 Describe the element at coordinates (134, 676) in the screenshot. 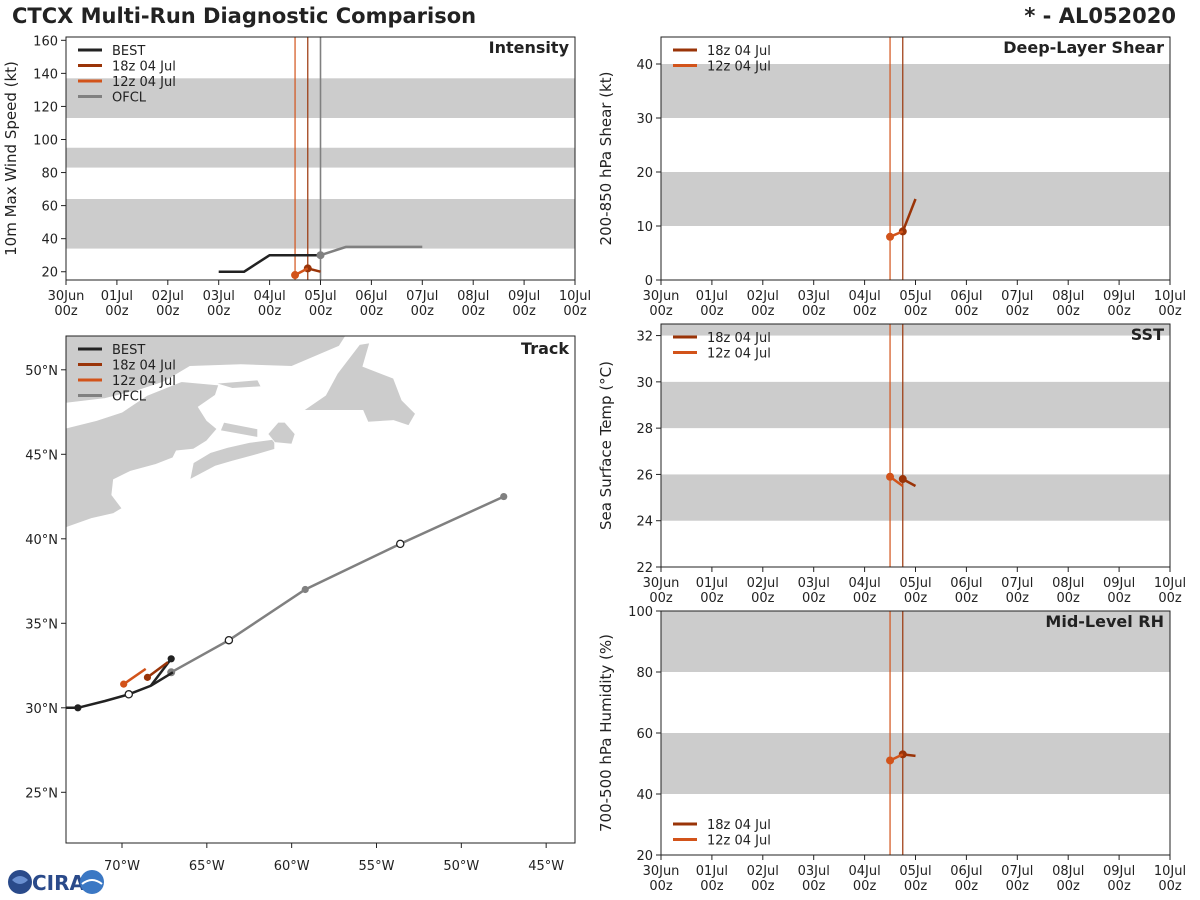

I see `track-line-run12z` at that location.